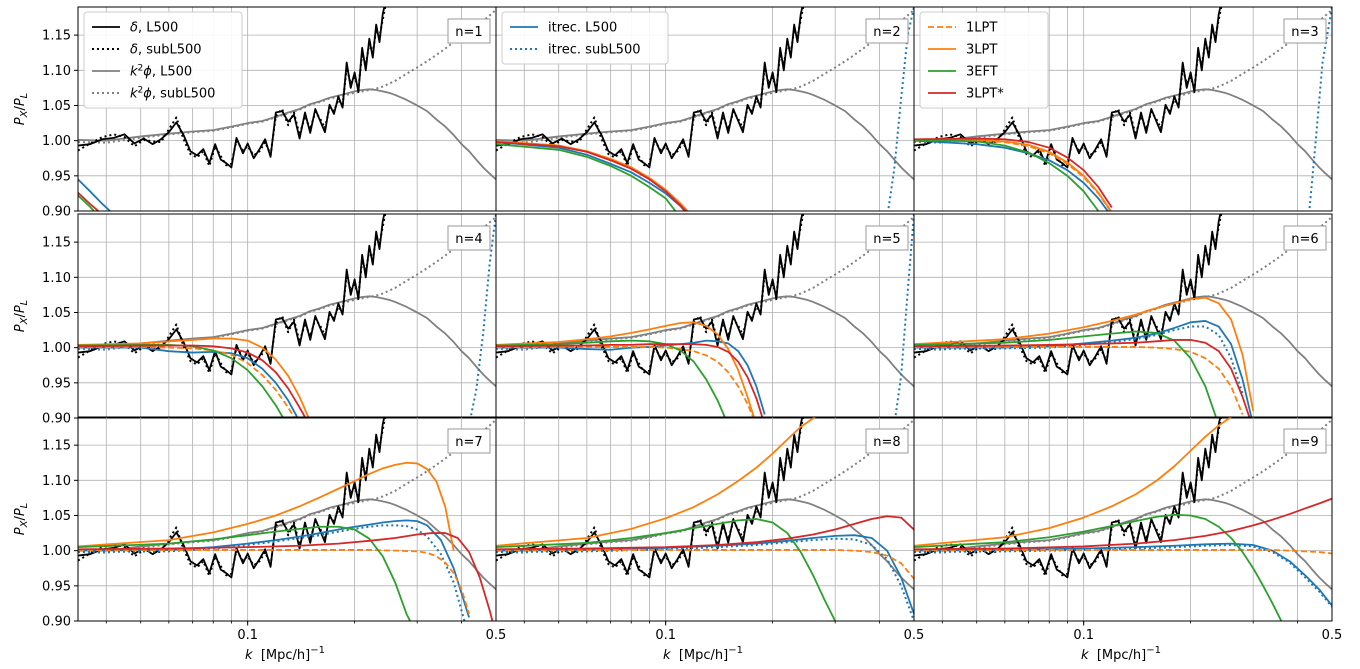 This screenshot has width=1360, height=669. I want to click on series-delta-l500, so click(650, 295).